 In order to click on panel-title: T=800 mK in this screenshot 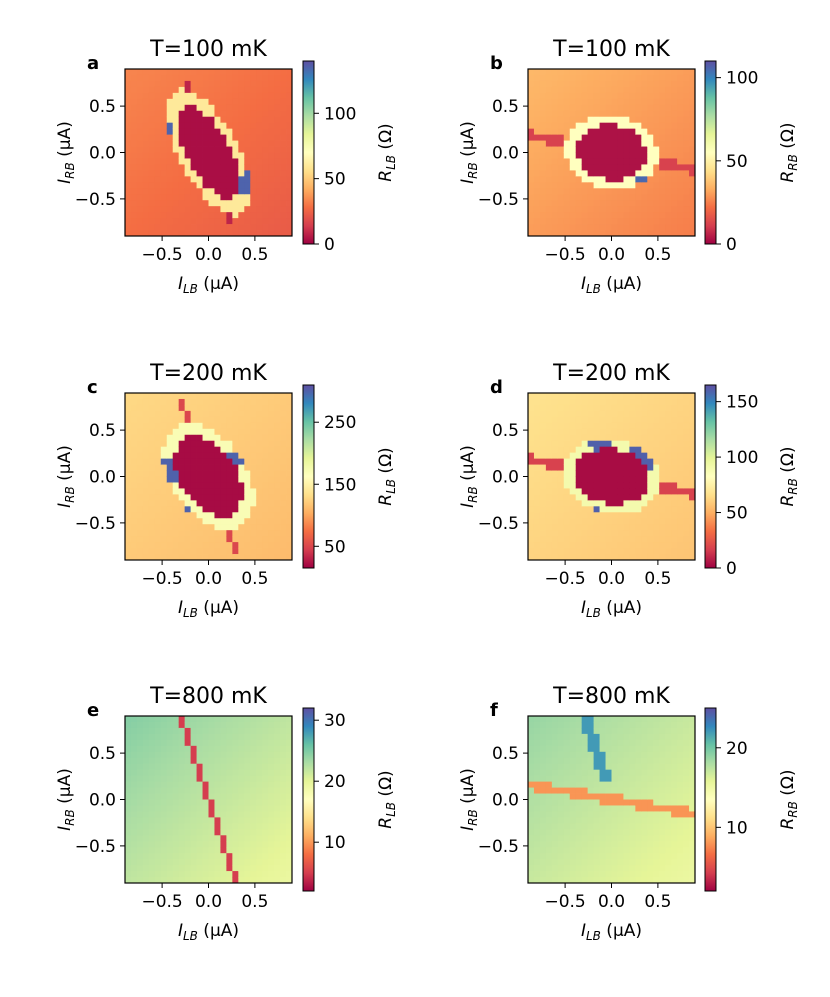, I will do `click(611, 696)`.